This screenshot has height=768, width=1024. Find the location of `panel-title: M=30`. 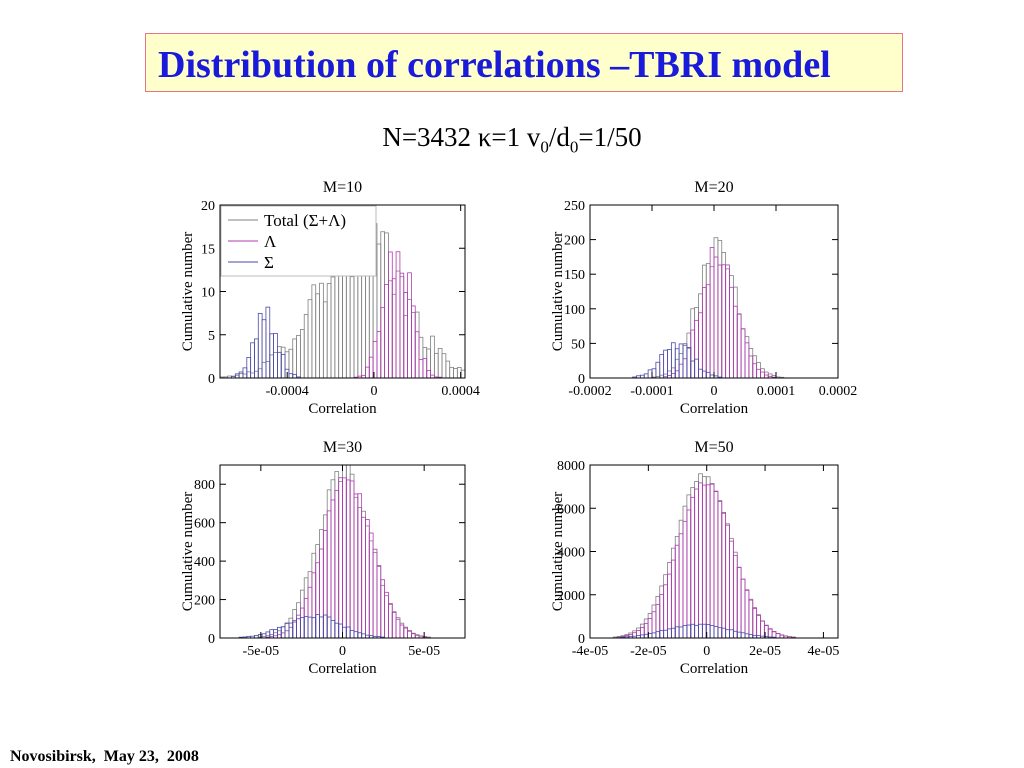

panel-title: M=30 is located at coordinates (342, 447).